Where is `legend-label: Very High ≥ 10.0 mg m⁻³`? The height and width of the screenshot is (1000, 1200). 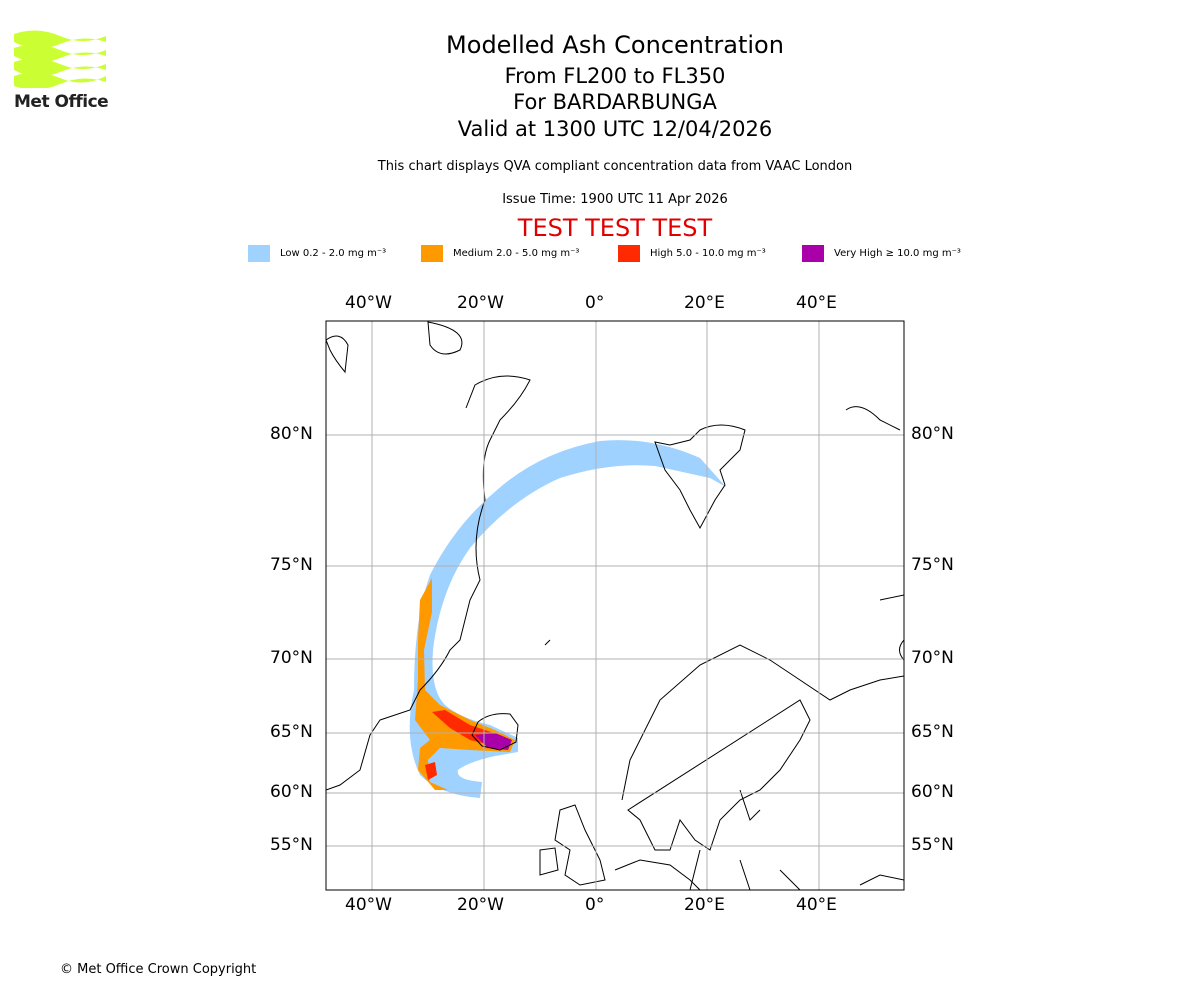 legend-label: Very High ≥ 10.0 mg m⁻³ is located at coordinates (897, 253).